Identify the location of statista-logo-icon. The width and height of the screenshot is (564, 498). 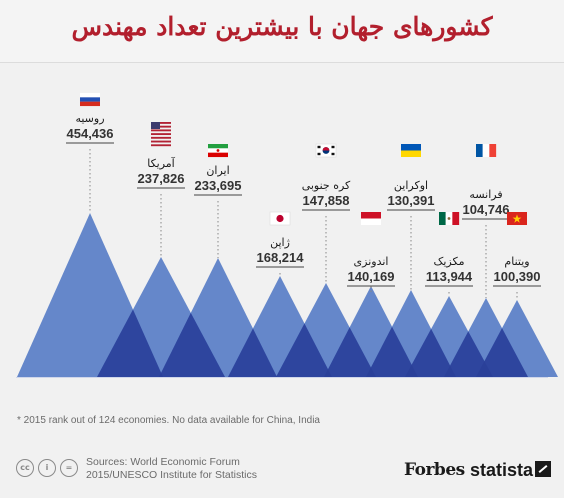
(543, 469).